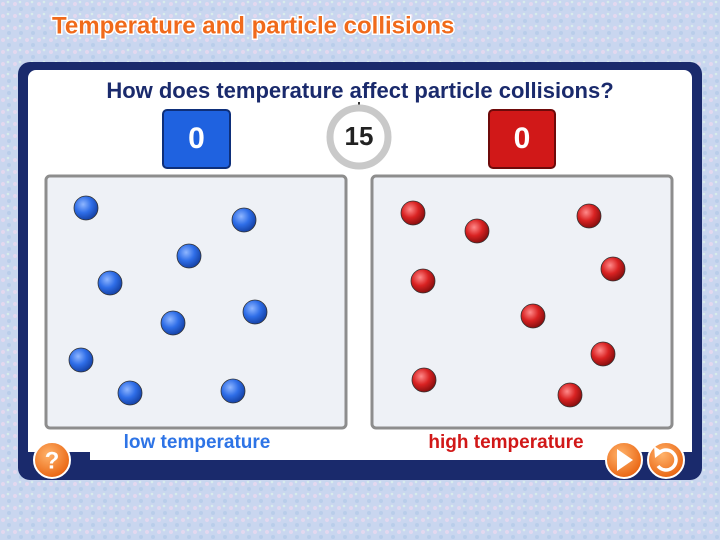 The width and height of the screenshot is (720, 545). I want to click on low-counter-box, so click(196, 139).